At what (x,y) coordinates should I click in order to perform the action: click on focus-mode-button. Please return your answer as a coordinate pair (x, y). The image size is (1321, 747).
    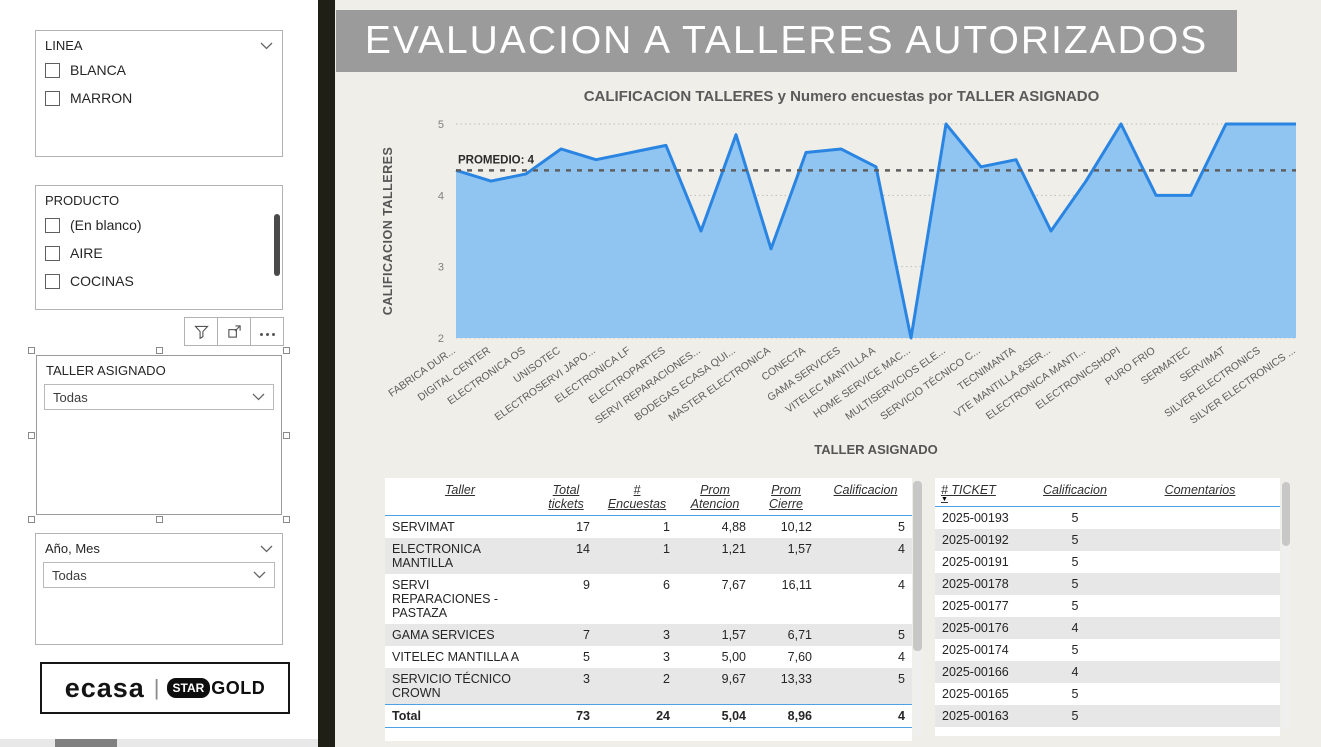
    Looking at the image, I should click on (234, 331).